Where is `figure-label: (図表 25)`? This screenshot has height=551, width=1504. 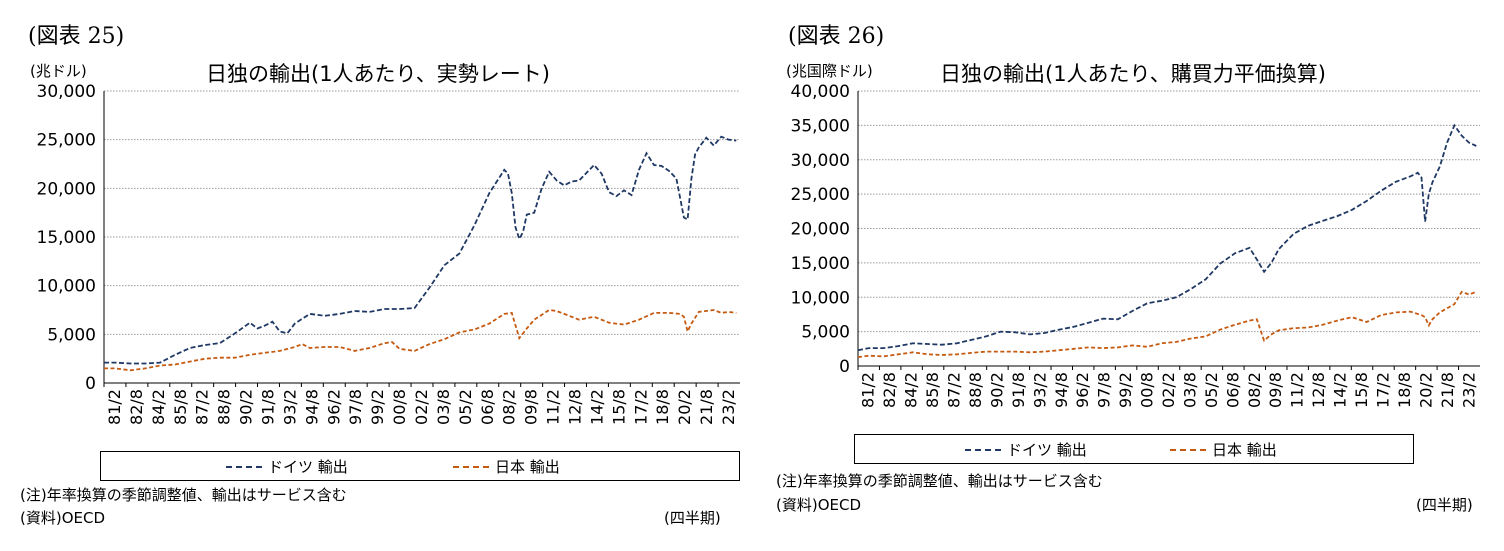 figure-label: (図表 25) is located at coordinates (76, 36).